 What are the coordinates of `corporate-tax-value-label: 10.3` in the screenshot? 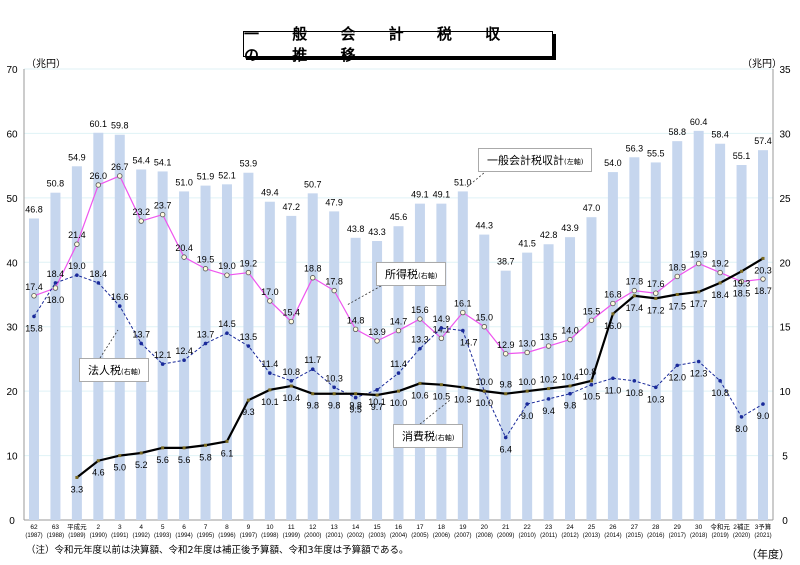 It's located at (334, 378).